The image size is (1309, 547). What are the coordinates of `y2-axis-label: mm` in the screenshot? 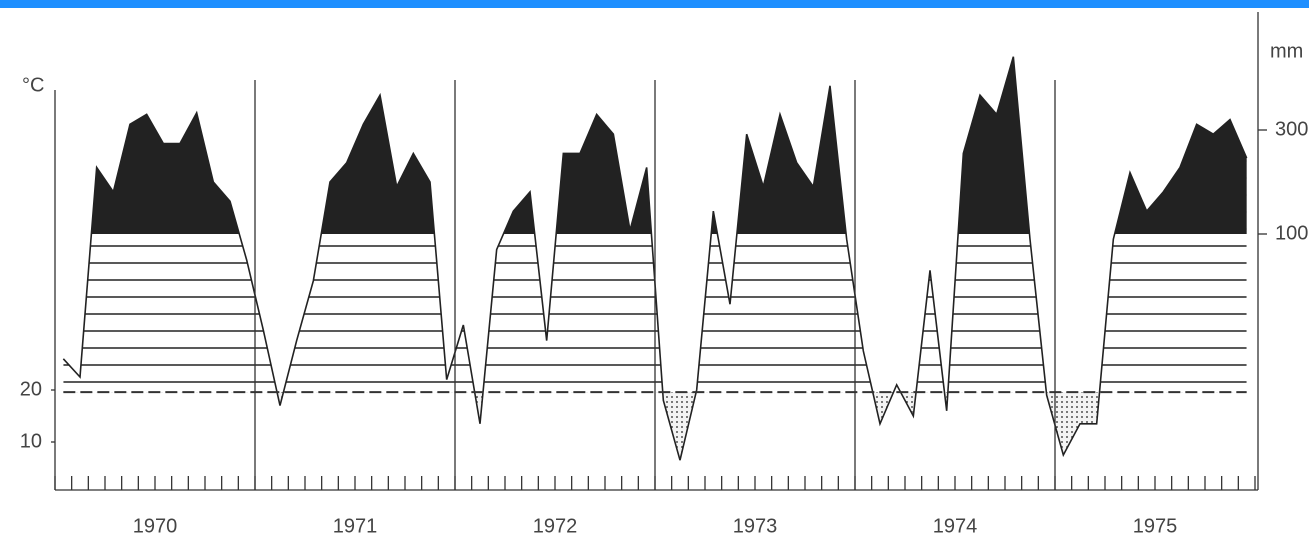 It's located at (1286, 51).